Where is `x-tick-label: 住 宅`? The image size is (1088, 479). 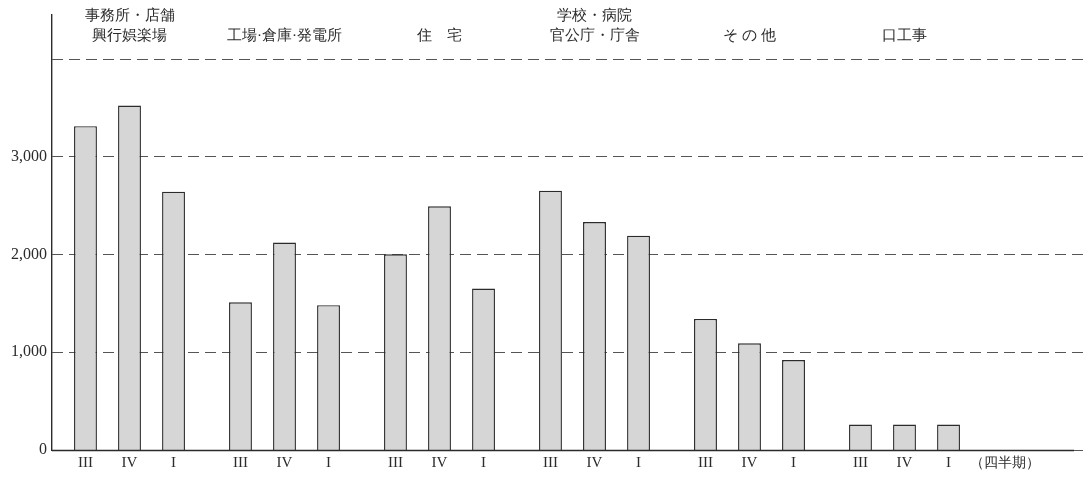 x-tick-label: 住 宅 is located at coordinates (439, 34).